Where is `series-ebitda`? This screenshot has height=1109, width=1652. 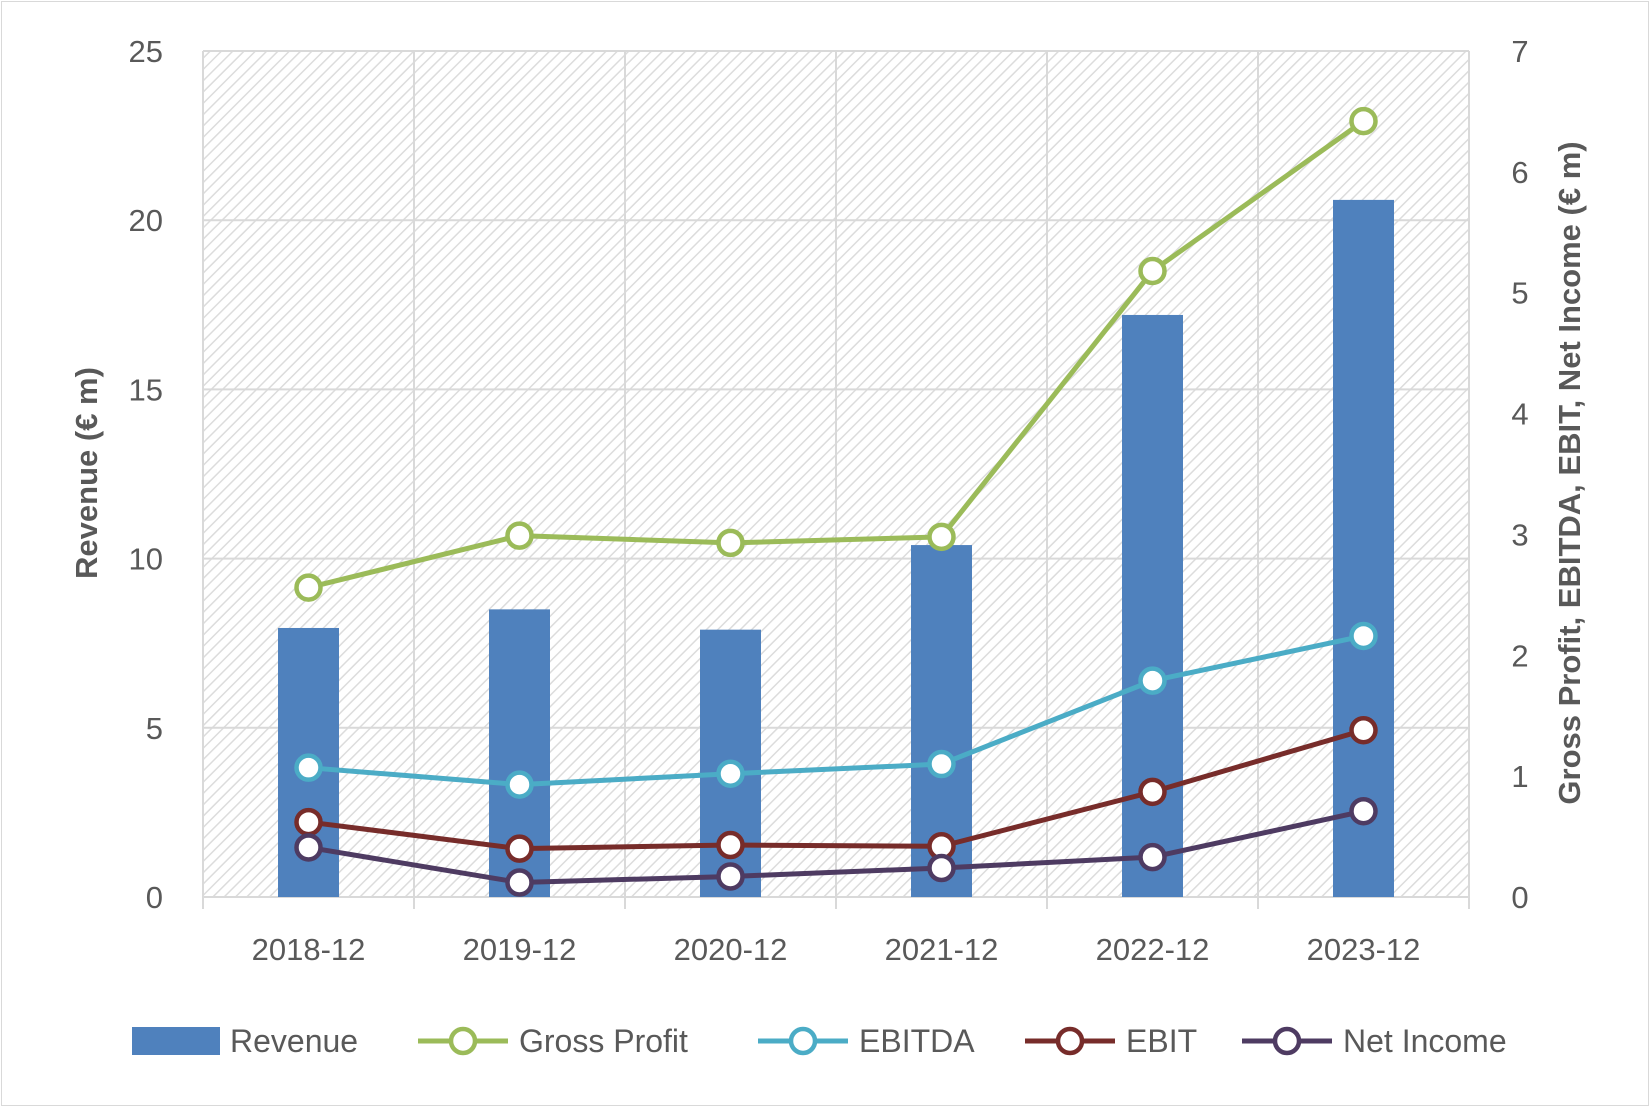 series-ebitda is located at coordinates (836, 710).